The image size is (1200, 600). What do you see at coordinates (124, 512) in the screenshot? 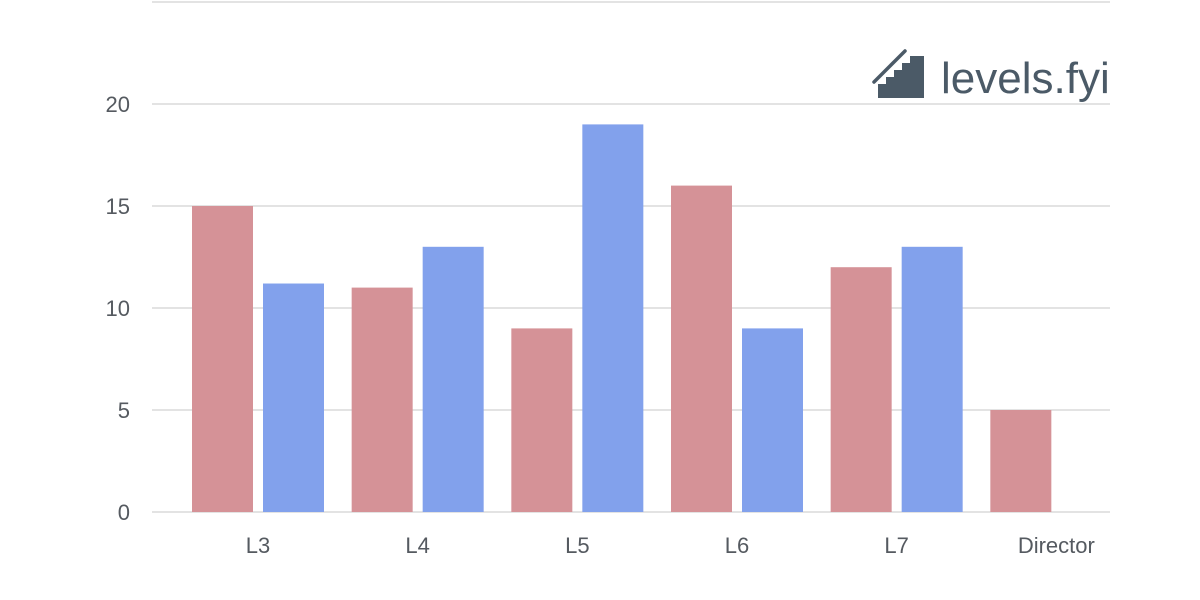
I see `y-tick-label: 0` at bounding box center [124, 512].